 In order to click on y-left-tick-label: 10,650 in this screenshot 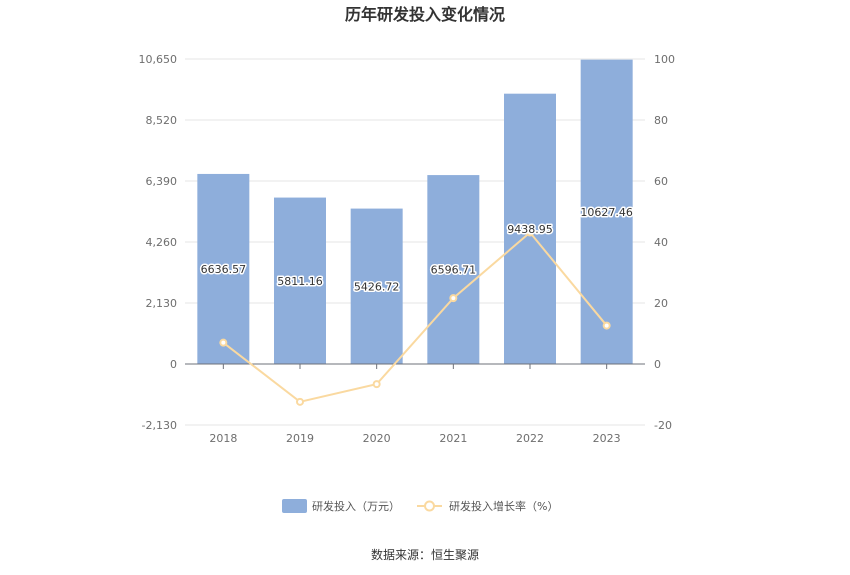, I will do `click(158, 59)`.